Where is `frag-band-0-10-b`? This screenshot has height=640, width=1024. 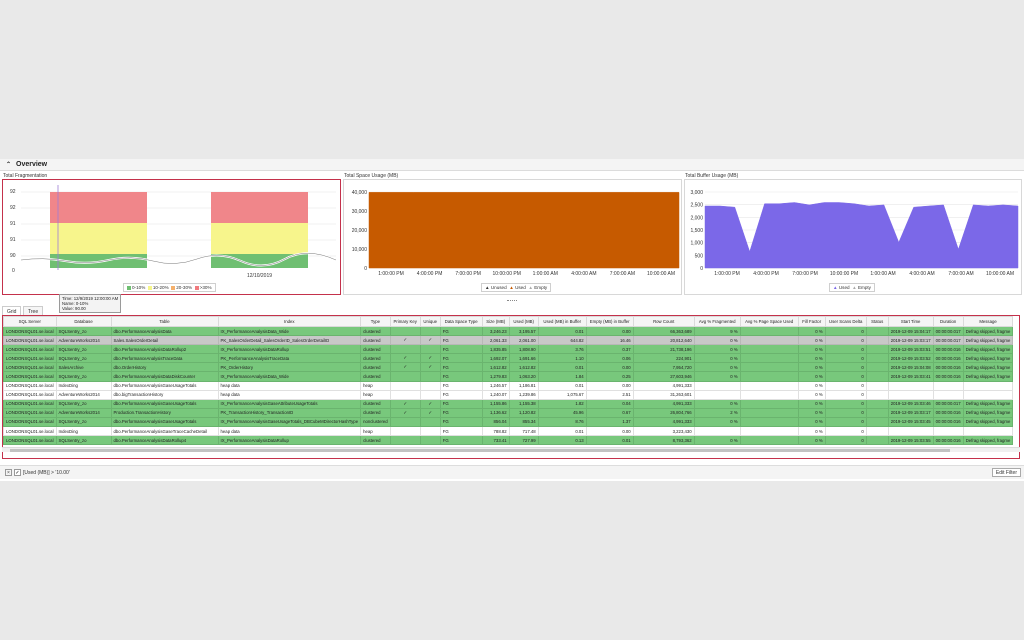 frag-band-0-10-b is located at coordinates (259, 261).